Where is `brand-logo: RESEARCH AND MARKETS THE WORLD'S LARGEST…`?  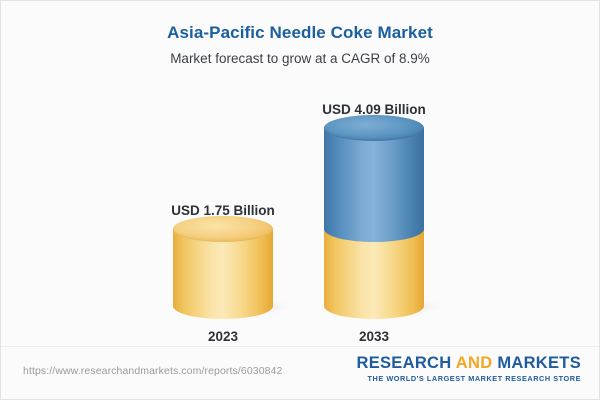 brand-logo: RESEARCH AND MARKETS THE WORLD'S LARGEST… is located at coordinates (468, 369).